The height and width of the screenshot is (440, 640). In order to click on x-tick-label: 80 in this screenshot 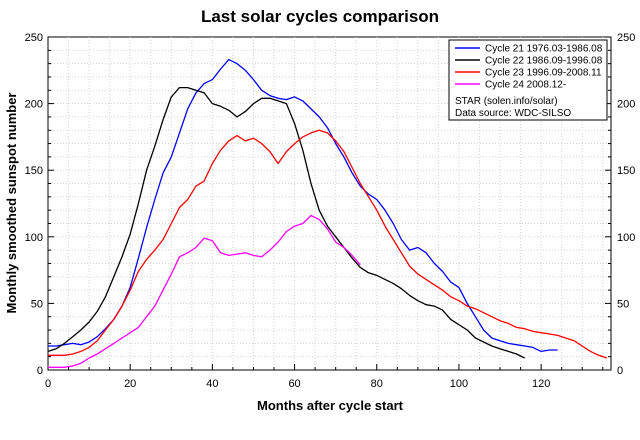, I will do `click(377, 384)`.